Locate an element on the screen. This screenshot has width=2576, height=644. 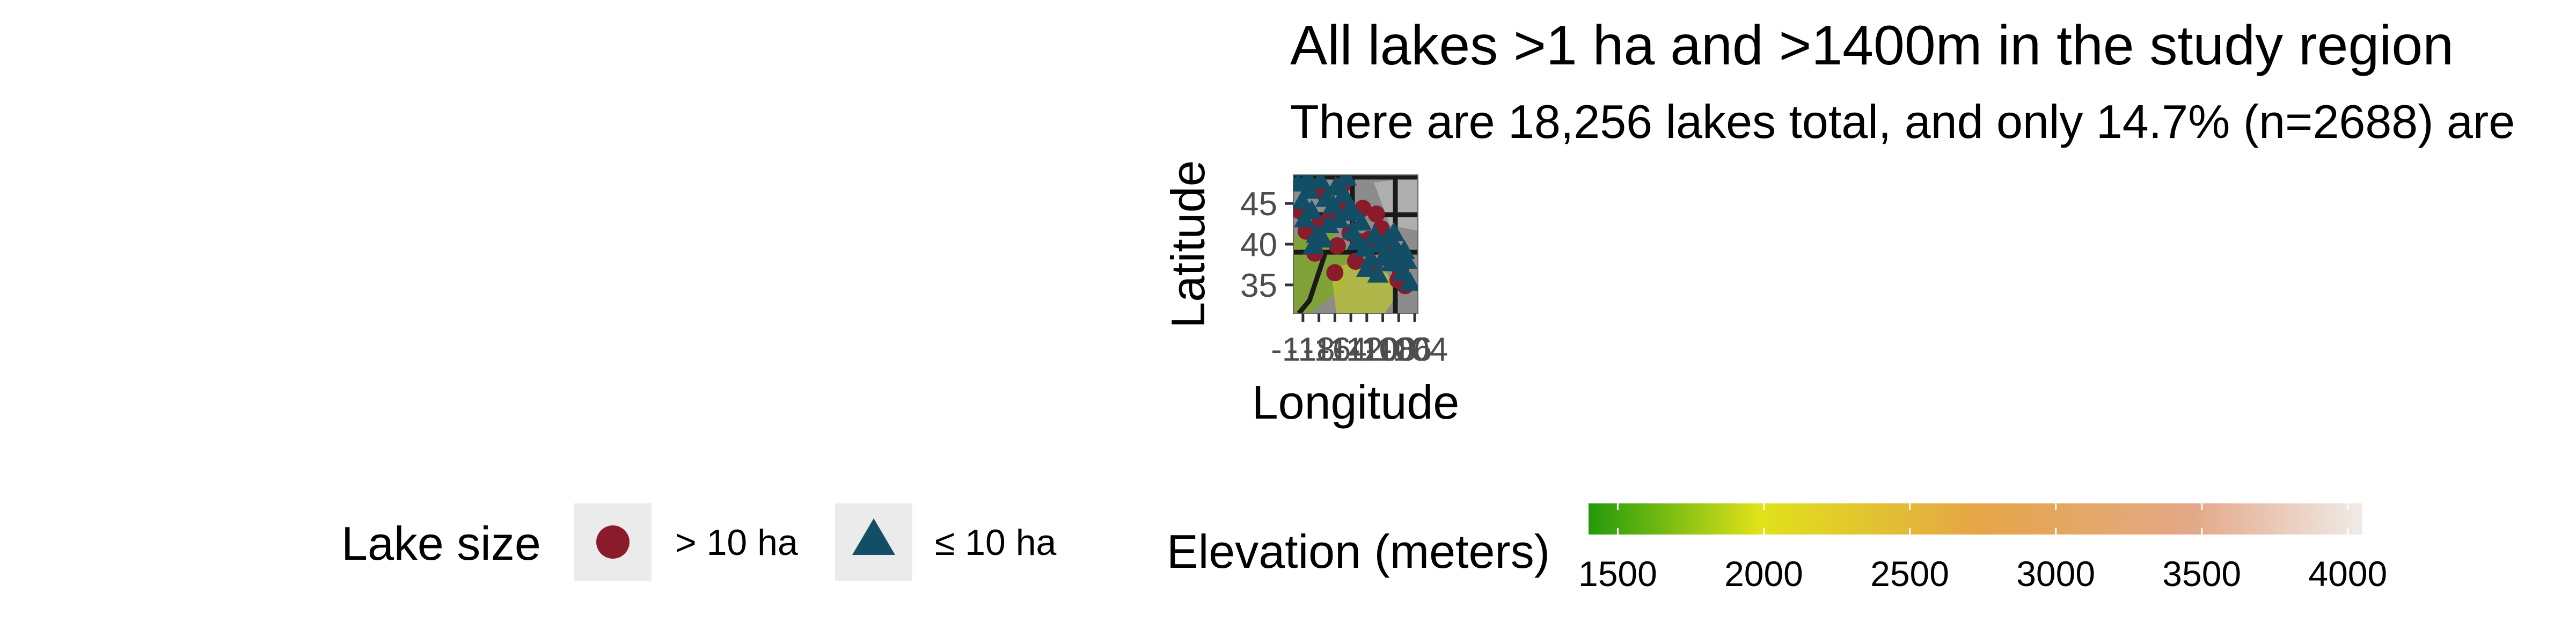
elevation-tick-label: 1500 is located at coordinates (1617, 574).